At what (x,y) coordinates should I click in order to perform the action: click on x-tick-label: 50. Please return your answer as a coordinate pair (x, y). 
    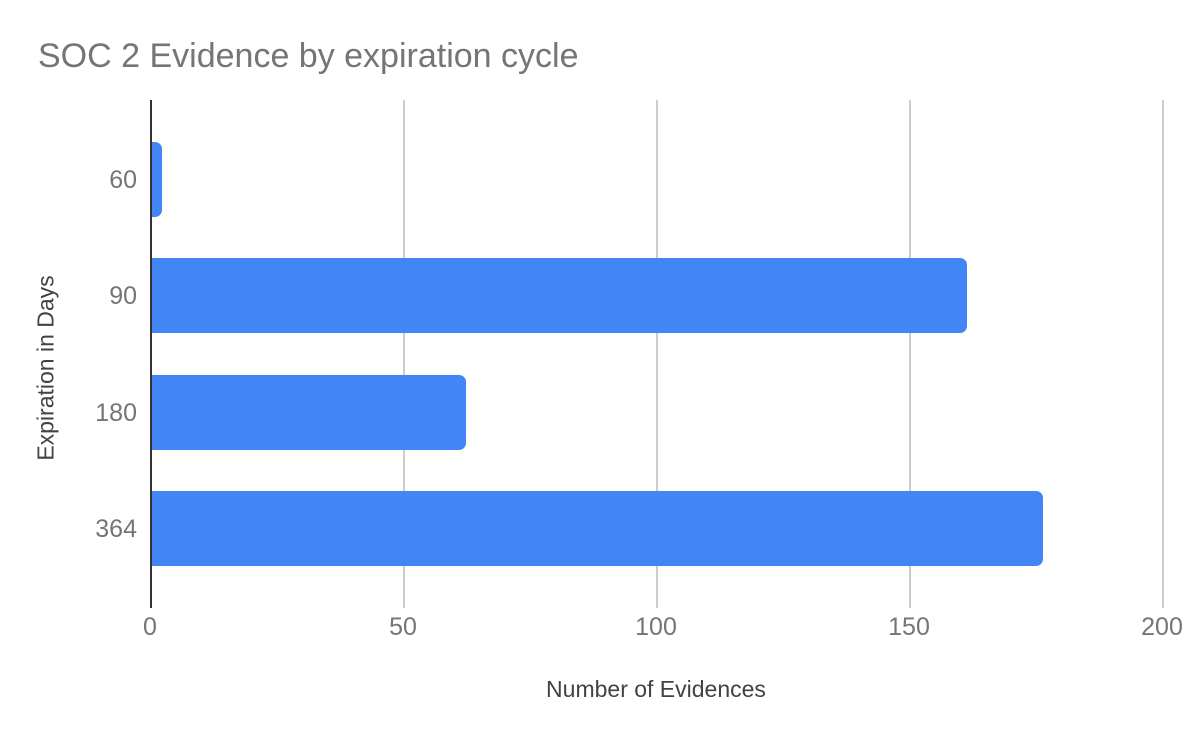
    Looking at the image, I should click on (403, 627).